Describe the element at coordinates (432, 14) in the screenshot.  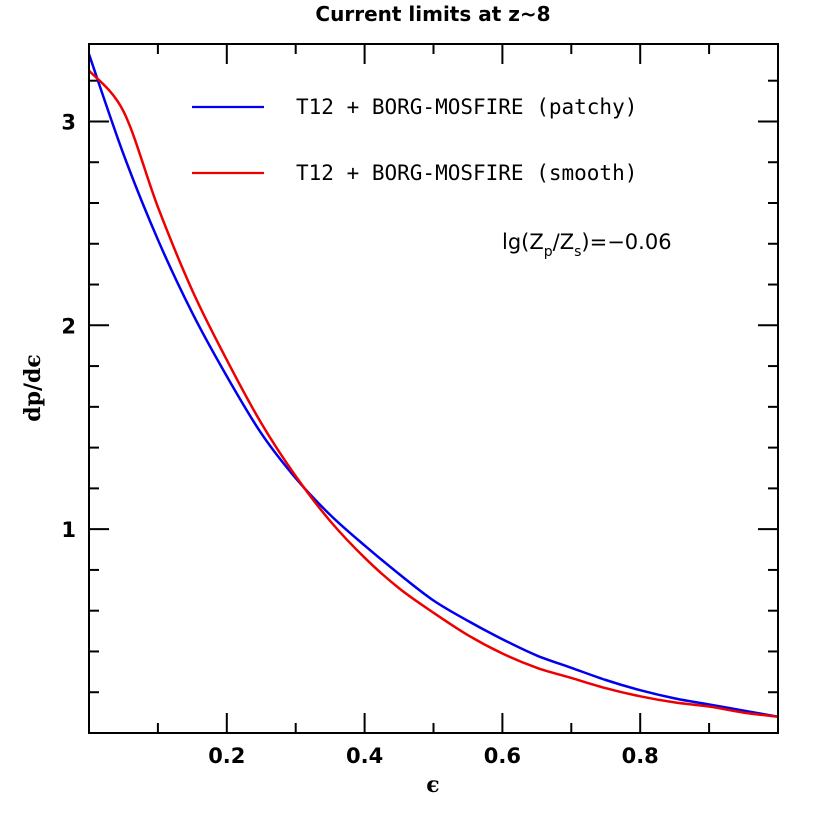
I see `chart-title: Current limits at z~8` at that location.